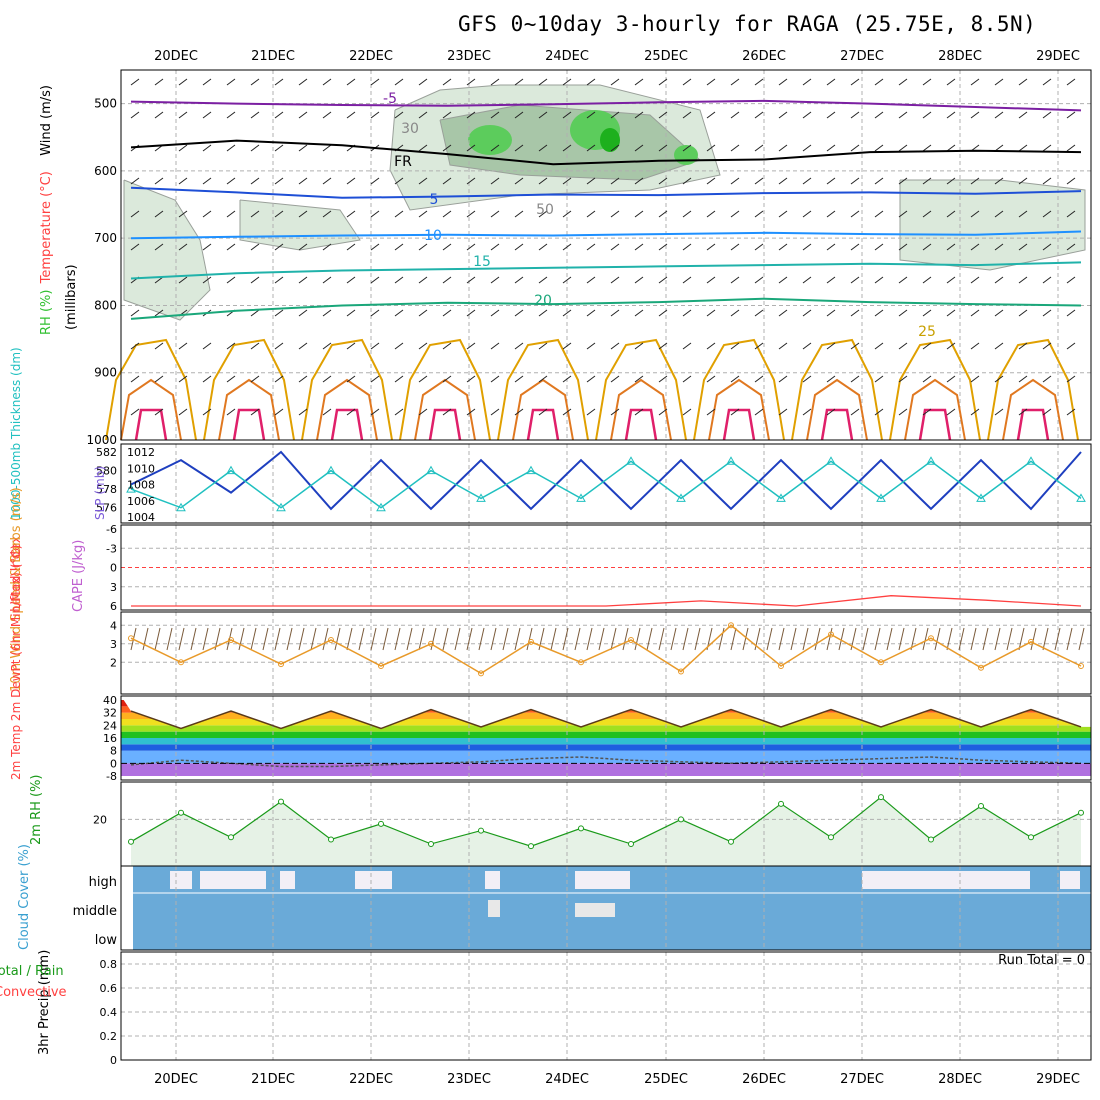 This screenshot has height=1100, width=1100. I want to click on rh-line, so click(606, 821).